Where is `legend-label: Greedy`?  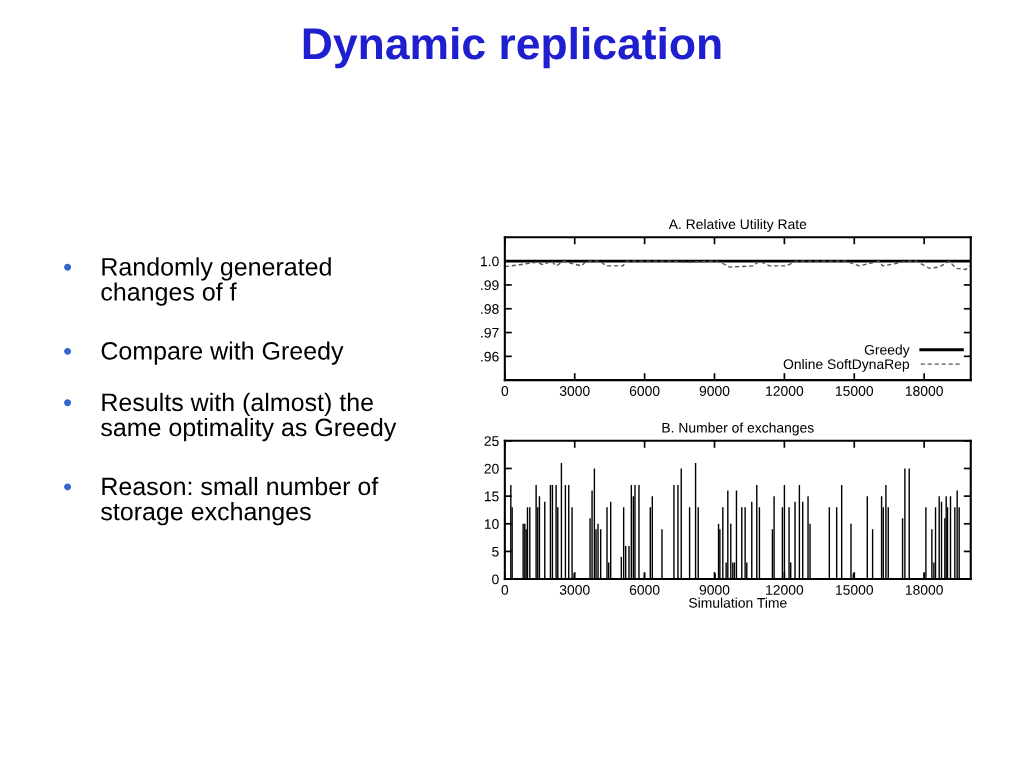
legend-label: Greedy is located at coordinates (887, 351).